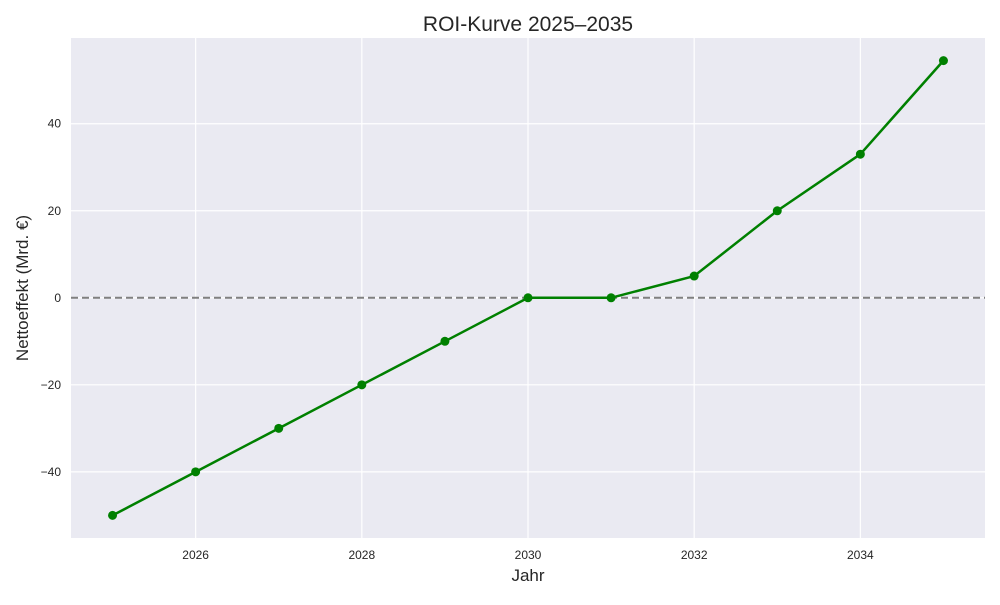 The width and height of the screenshot is (1000, 605). Describe the element at coordinates (361, 555) in the screenshot. I see `x-tick-label: 2028` at that location.